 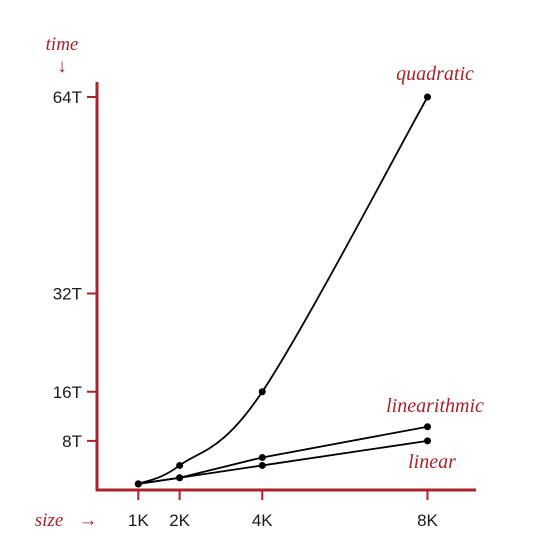 What do you see at coordinates (75, 269) in the screenshot?
I see `y-ticks: 8T 16T 32T 64T` at bounding box center [75, 269].